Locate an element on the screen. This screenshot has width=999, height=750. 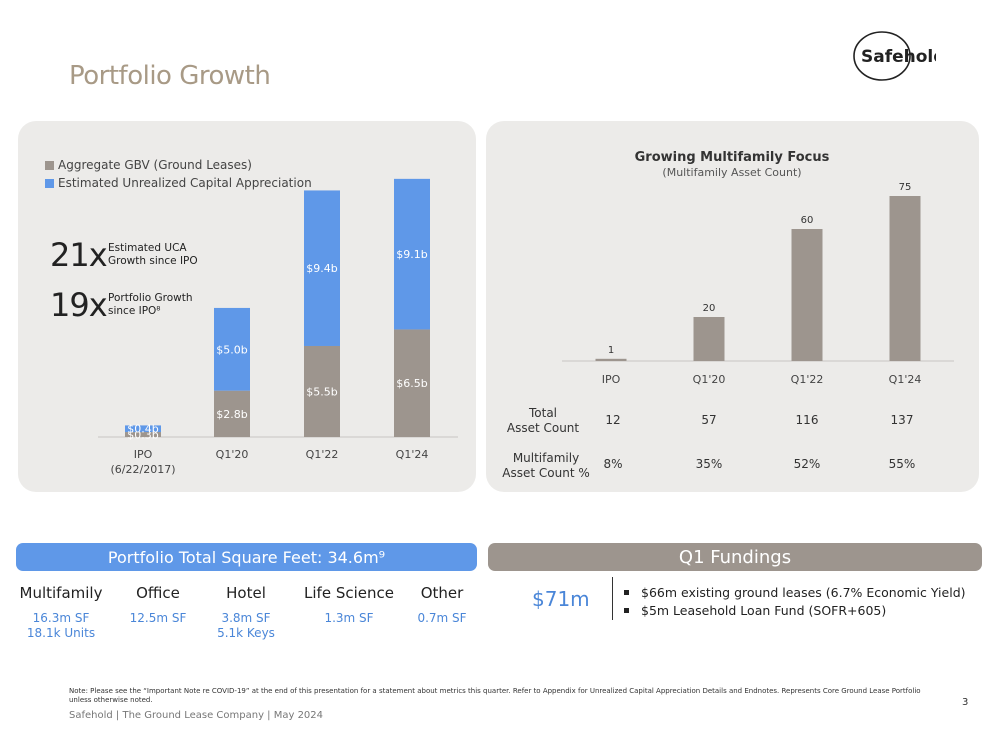
list-item-text: $5m Leasehold Loan Fund (SOFR+605) is located at coordinates (764, 610).